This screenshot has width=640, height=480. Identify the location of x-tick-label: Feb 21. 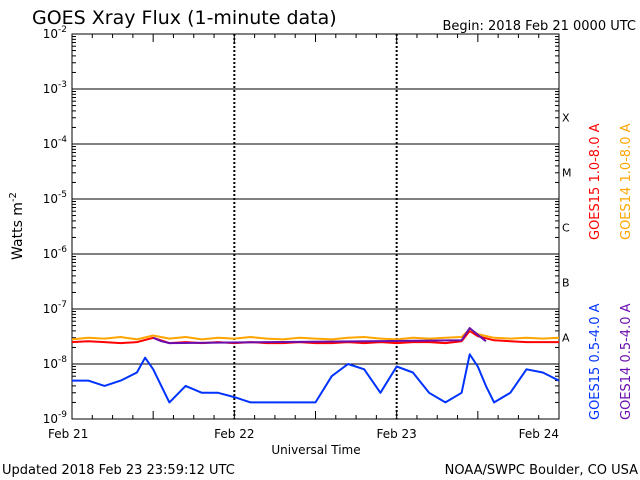
(68, 434).